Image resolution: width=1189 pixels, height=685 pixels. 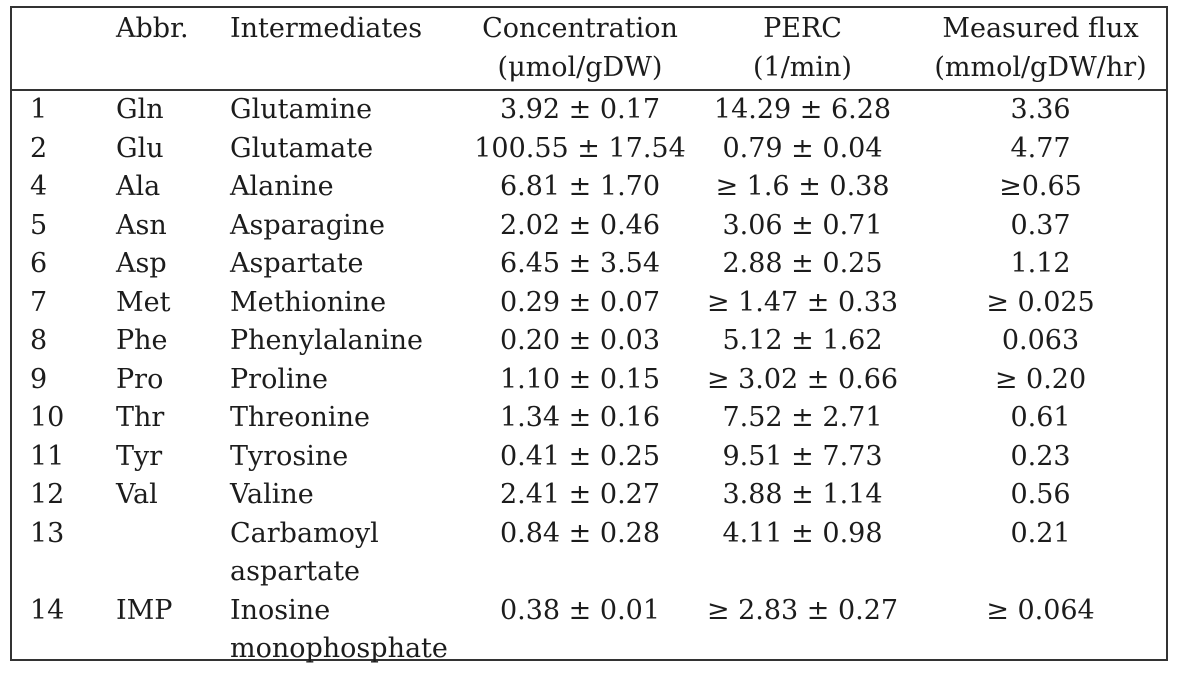 I want to click on row-number: 12, so click(x=47, y=494).